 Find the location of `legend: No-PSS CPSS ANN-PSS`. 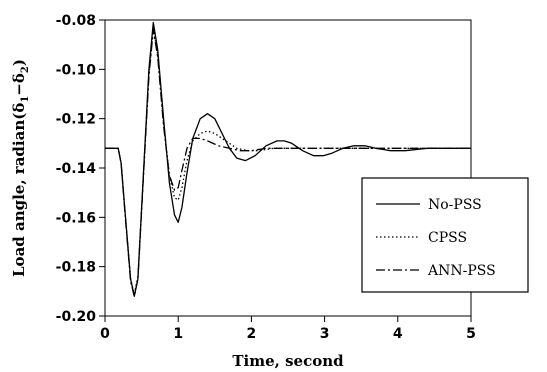

legend: No-PSS CPSS ANN-PSS is located at coordinates (445, 235).